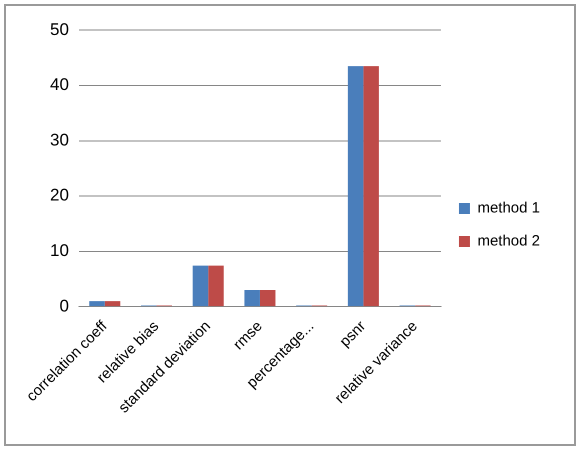  I want to click on y-tick-label: 20, so click(59, 195).